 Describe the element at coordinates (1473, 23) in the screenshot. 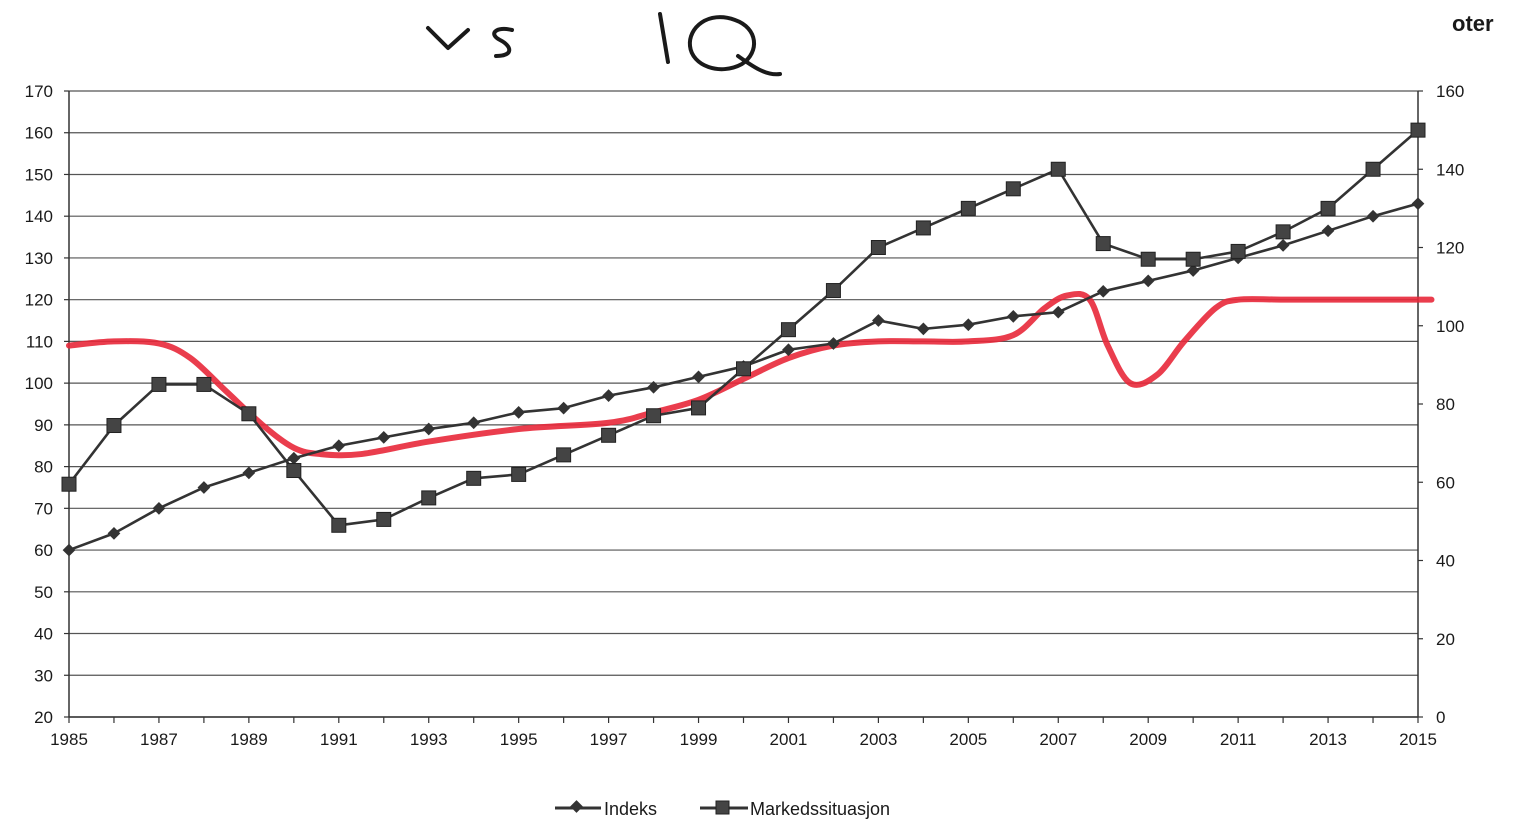

I see `corner-text: oter` at that location.